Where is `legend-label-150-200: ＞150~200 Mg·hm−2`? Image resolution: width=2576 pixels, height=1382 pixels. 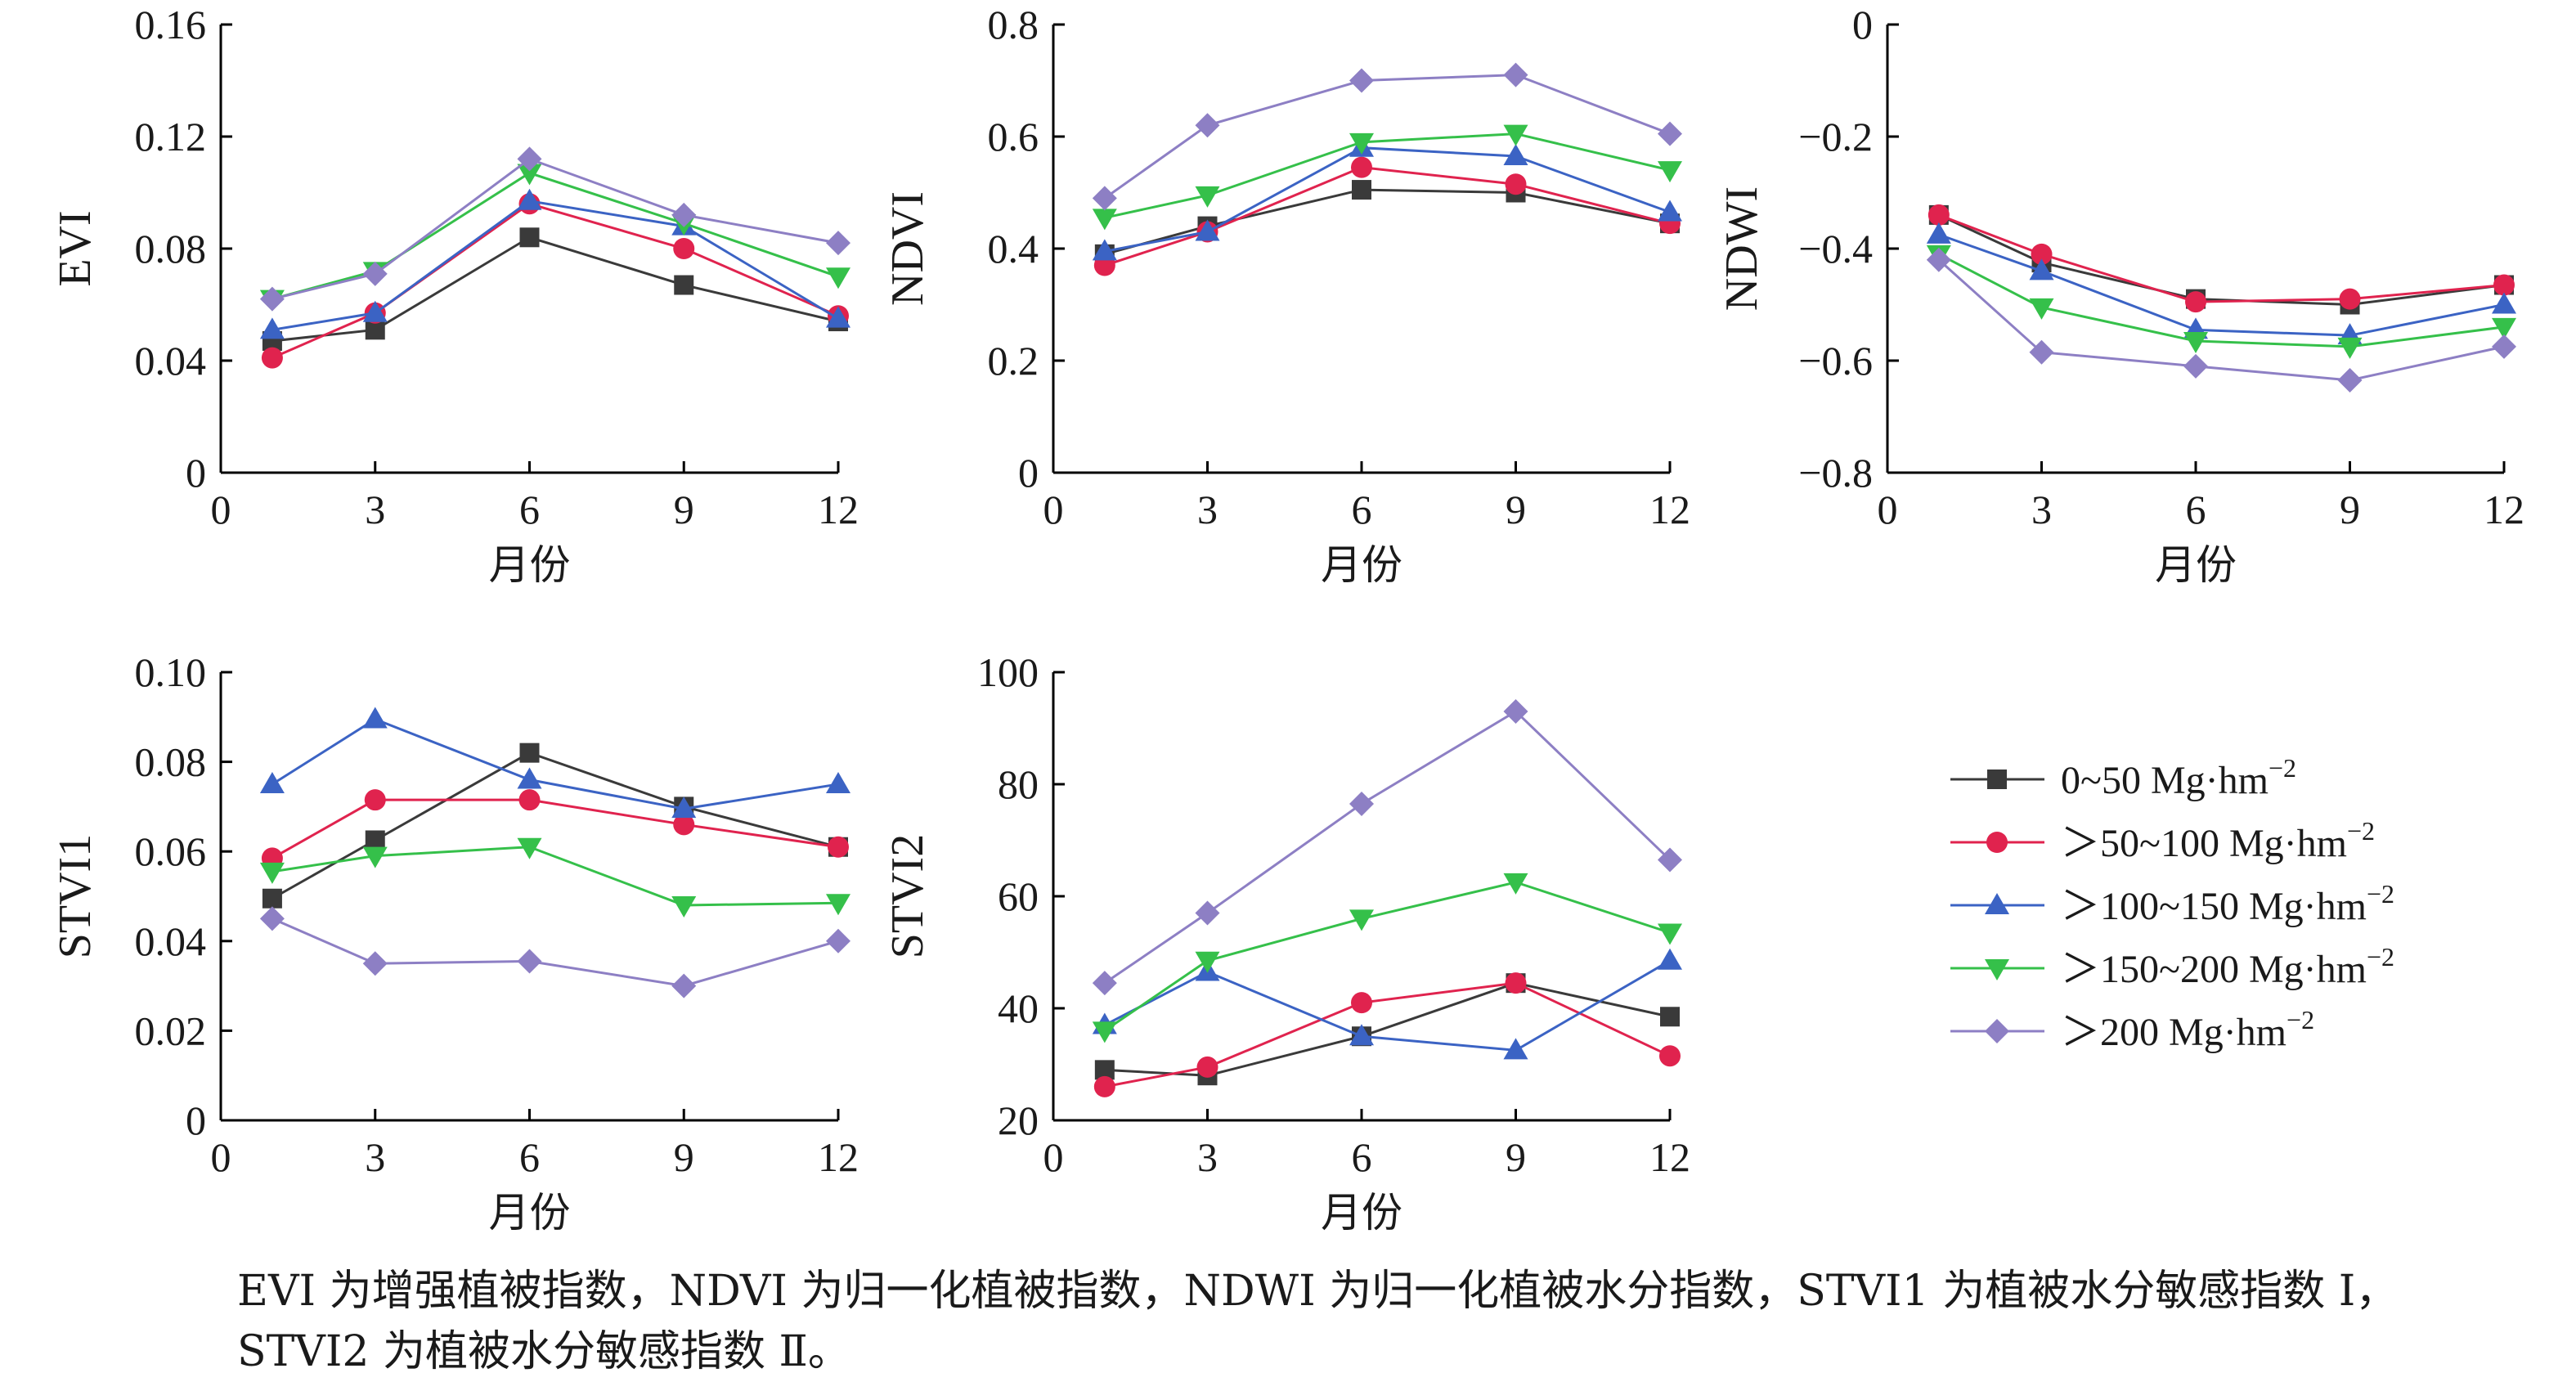
legend-label-150-200: ＞150~200 Mg·hm−2 is located at coordinates (2227, 966).